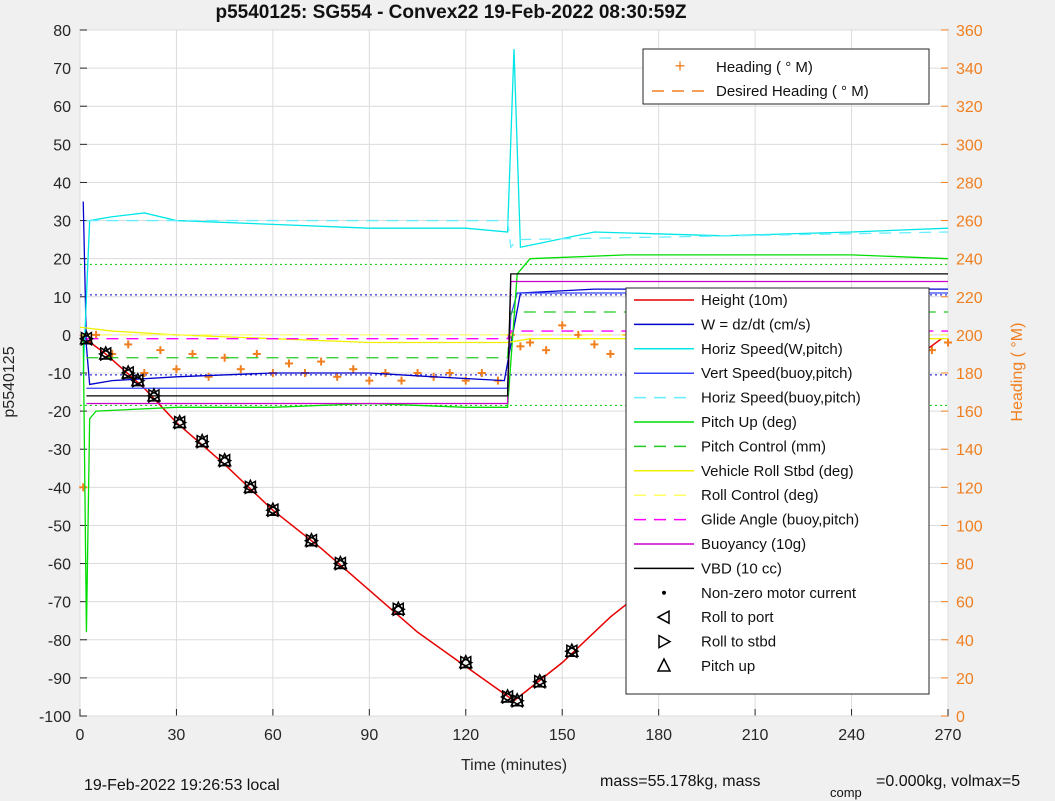  What do you see at coordinates (658, 735) in the screenshot?
I see `x-tick-label: 180` at bounding box center [658, 735].